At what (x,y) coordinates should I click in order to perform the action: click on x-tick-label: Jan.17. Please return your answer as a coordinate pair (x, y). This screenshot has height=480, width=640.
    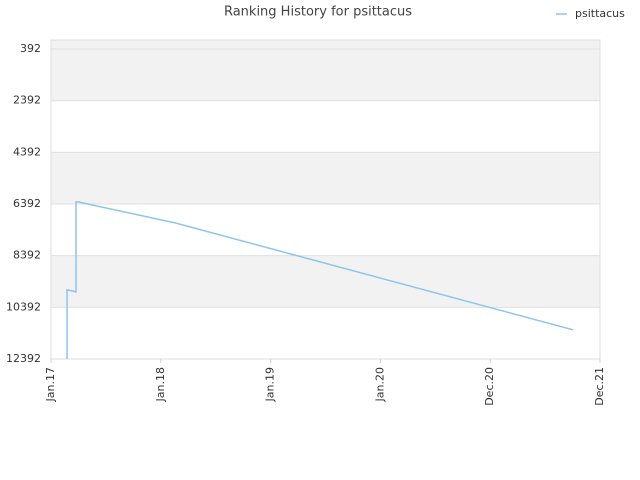
    Looking at the image, I should click on (50, 384).